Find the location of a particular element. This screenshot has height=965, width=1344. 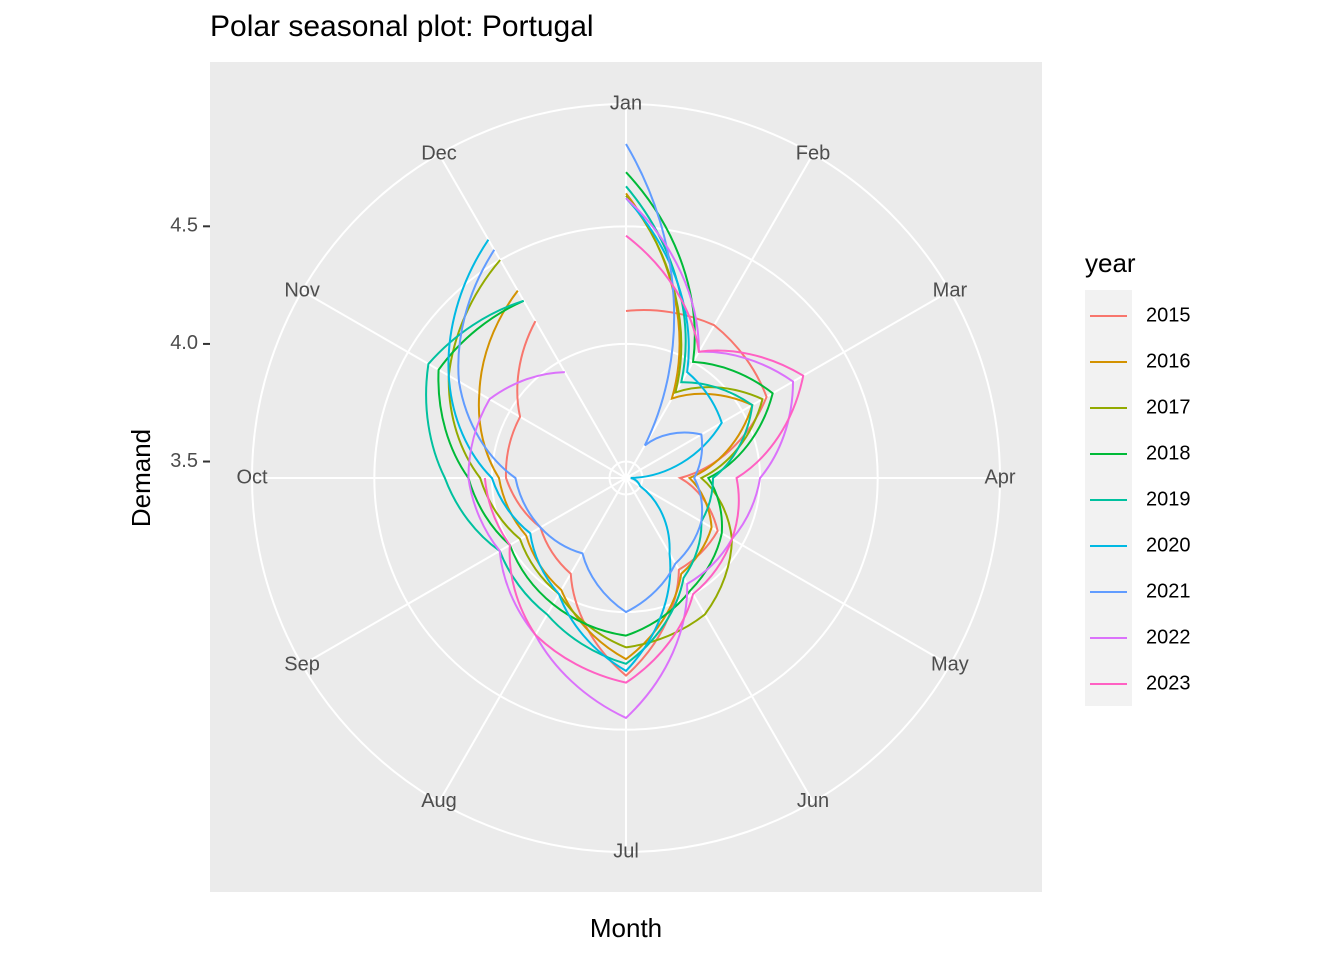

month-label: Aug is located at coordinates (439, 801).